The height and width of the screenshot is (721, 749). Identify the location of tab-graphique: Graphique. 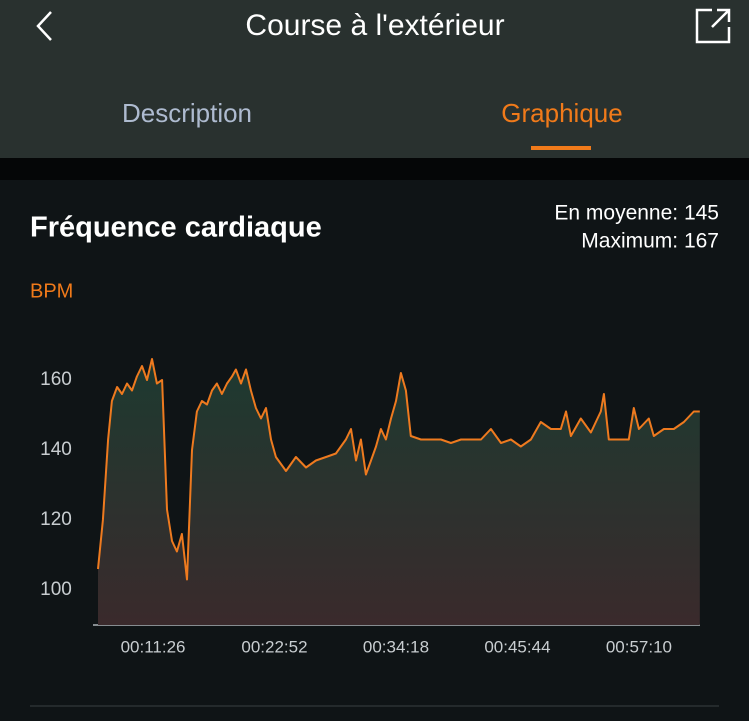
(561, 113).